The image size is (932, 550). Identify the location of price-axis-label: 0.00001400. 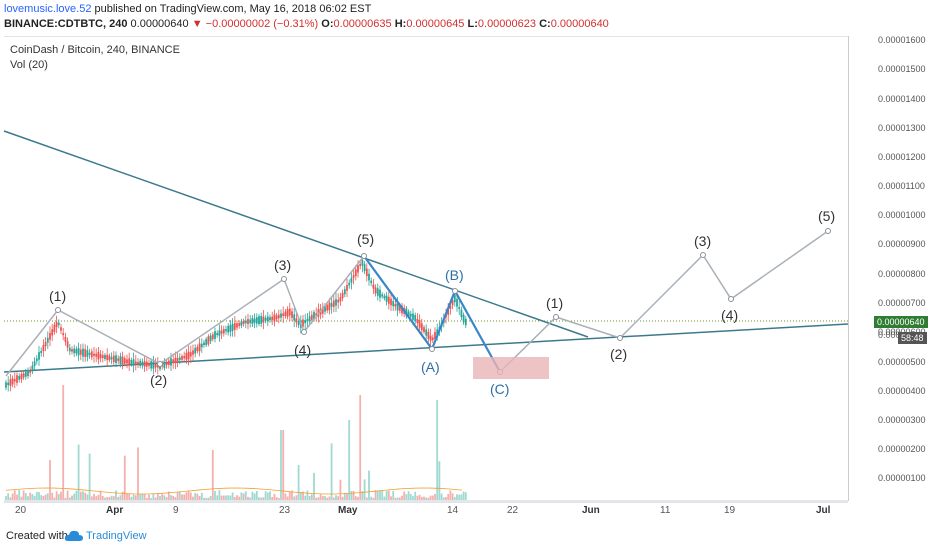
(902, 99).